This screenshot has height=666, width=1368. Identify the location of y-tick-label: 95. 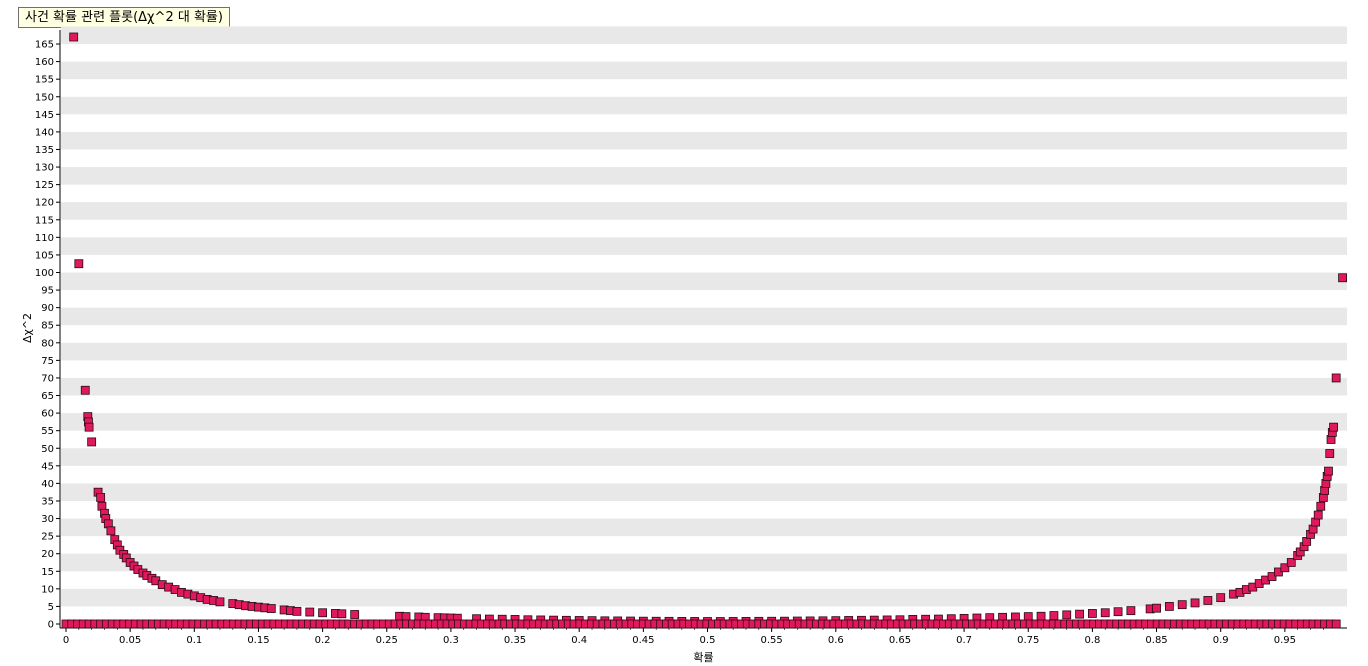
(47, 291).